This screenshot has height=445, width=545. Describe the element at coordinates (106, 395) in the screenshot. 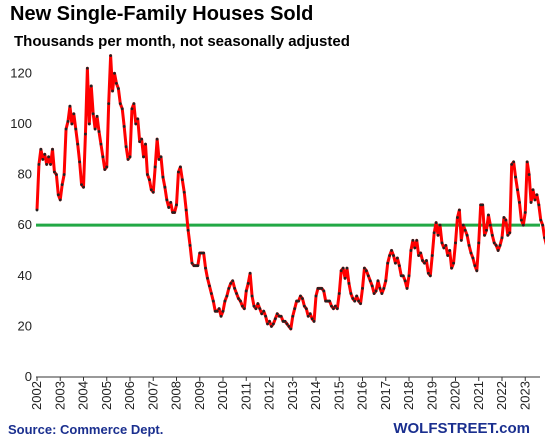

I see `x-tick-label: 2005` at that location.